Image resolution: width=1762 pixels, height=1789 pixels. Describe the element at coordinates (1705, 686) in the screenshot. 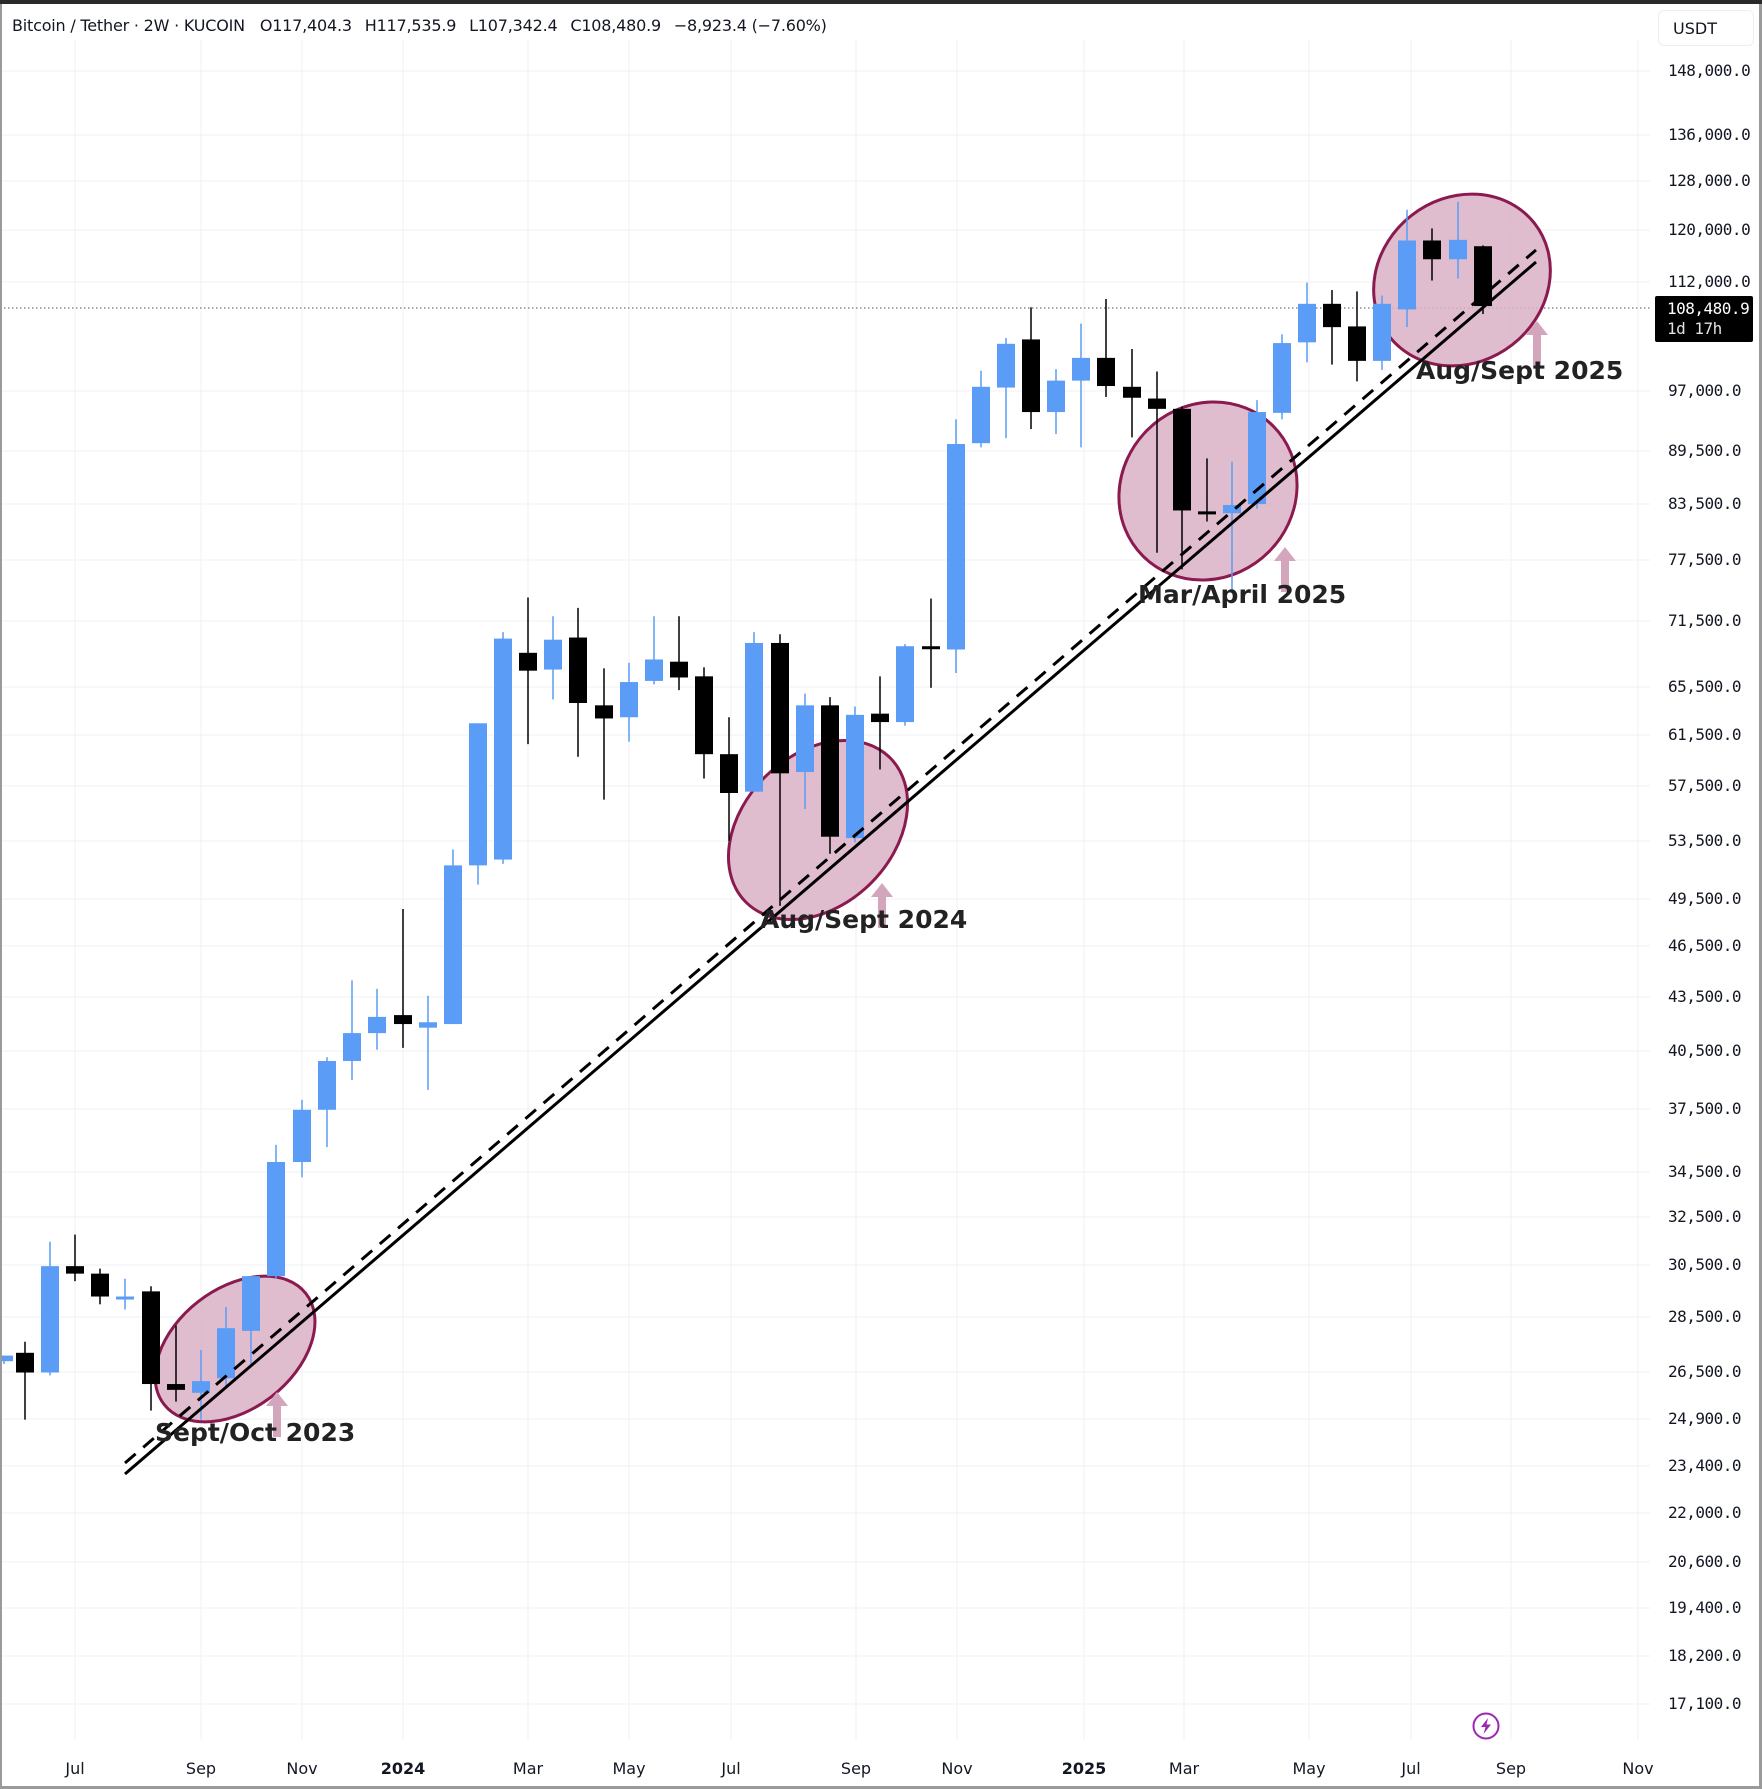

I see `price-tick-label: 65,500.0` at that location.